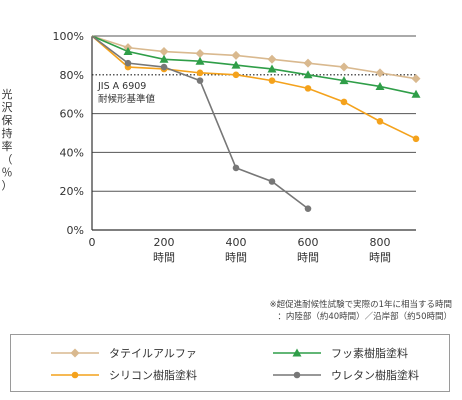 Image resolution: width=462 pixels, height=400 pixels. I want to click on y-tick-label: 40%, so click(72, 152).